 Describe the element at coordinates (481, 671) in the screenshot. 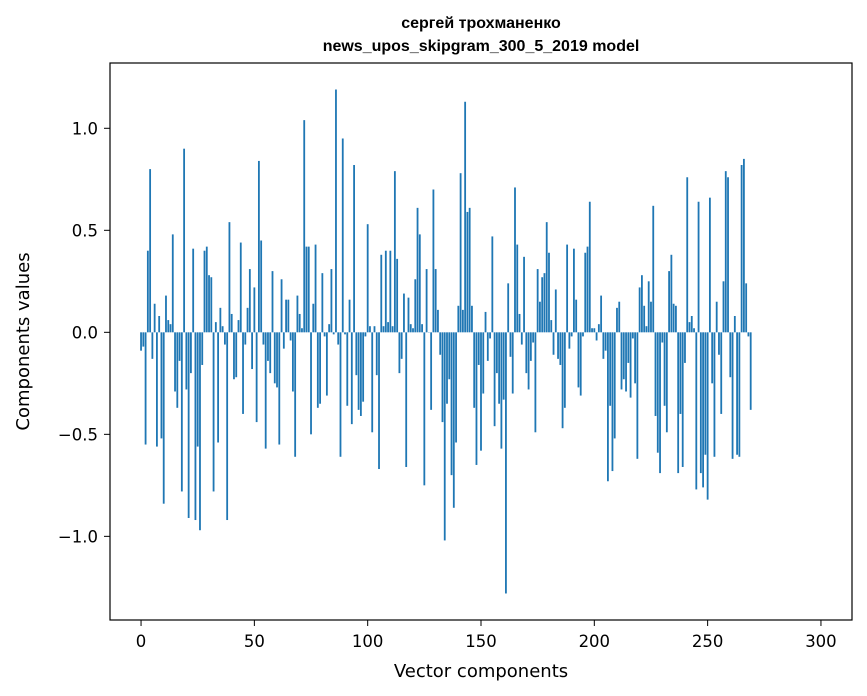

I see `x-axis-label: Vector components` at that location.